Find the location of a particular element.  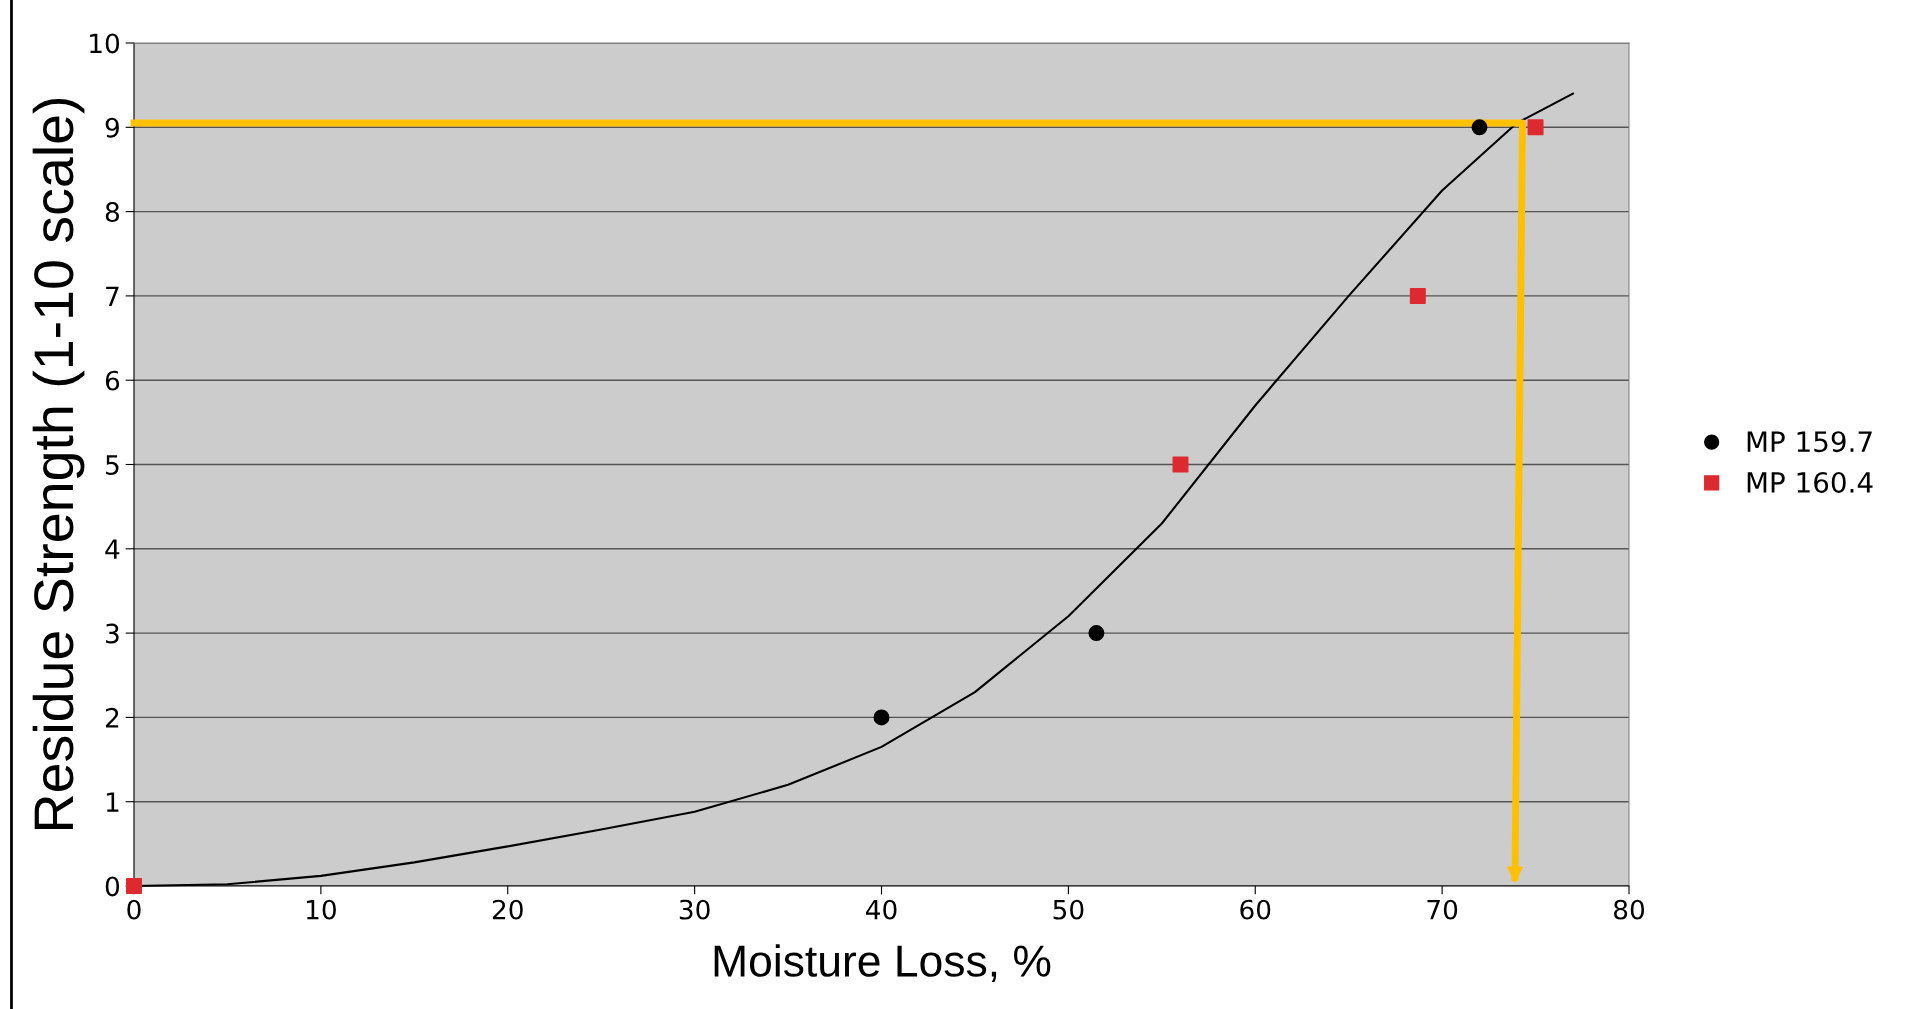

x-tick-label: 10 is located at coordinates (321, 909).